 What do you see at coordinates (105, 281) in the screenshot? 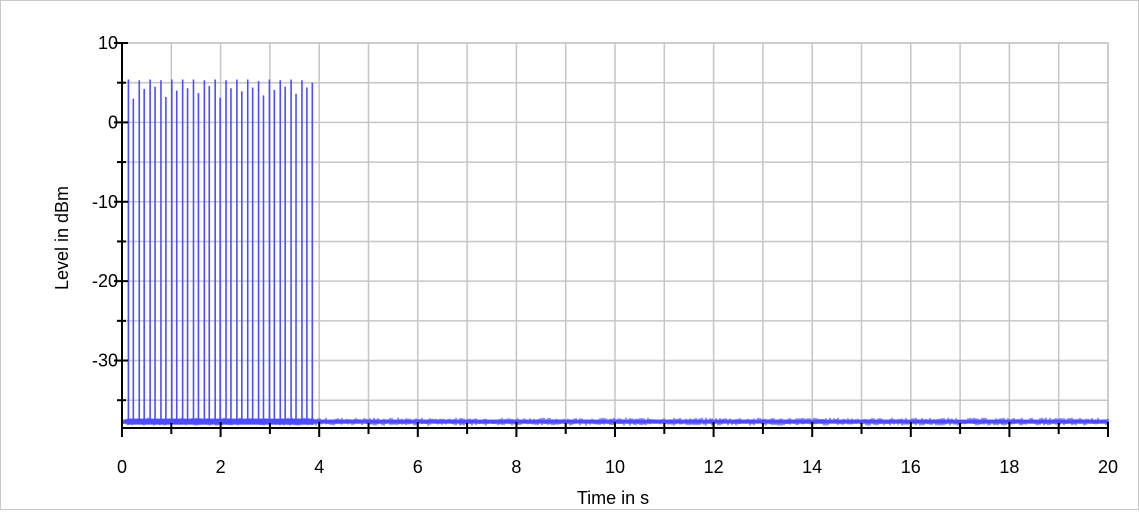
I see `y-tick-label: -20` at bounding box center [105, 281].